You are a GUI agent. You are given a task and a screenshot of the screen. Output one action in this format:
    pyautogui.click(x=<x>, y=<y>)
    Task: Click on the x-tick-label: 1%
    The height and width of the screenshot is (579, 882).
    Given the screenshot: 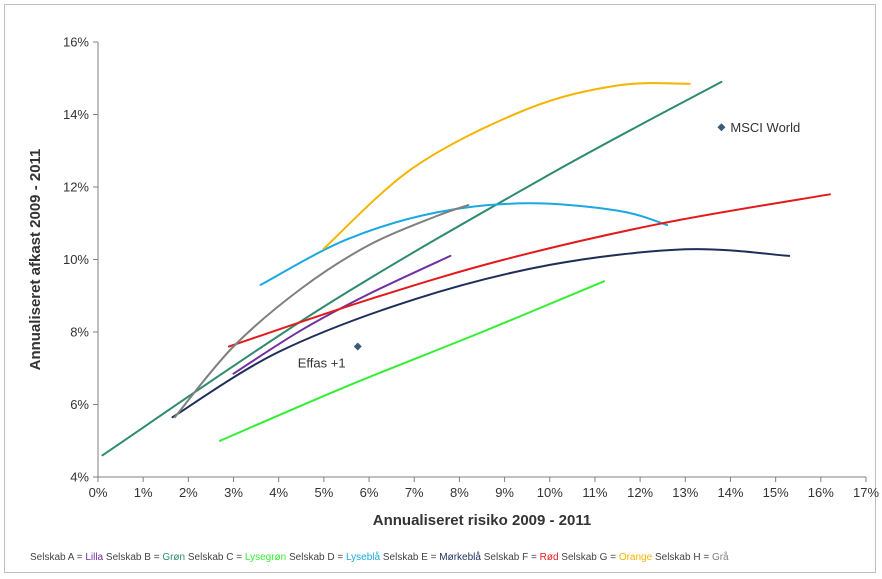 What is the action you would take?
    pyautogui.click(x=143, y=492)
    